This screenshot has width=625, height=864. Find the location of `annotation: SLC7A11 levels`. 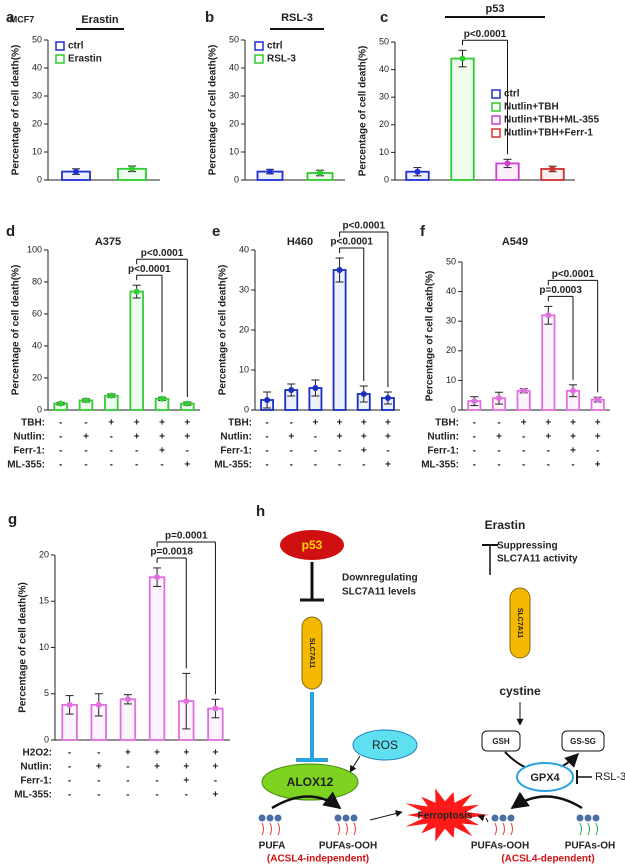

annotation: SLC7A11 levels is located at coordinates (379, 592).